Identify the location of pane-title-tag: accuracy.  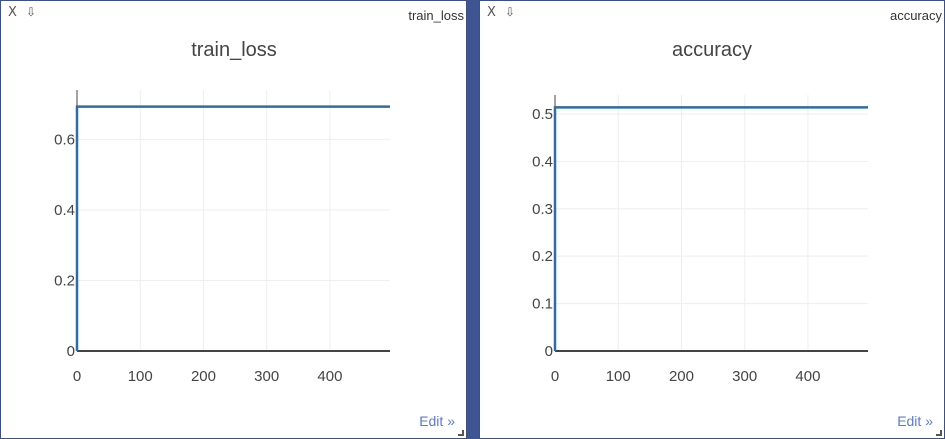
(915, 15).